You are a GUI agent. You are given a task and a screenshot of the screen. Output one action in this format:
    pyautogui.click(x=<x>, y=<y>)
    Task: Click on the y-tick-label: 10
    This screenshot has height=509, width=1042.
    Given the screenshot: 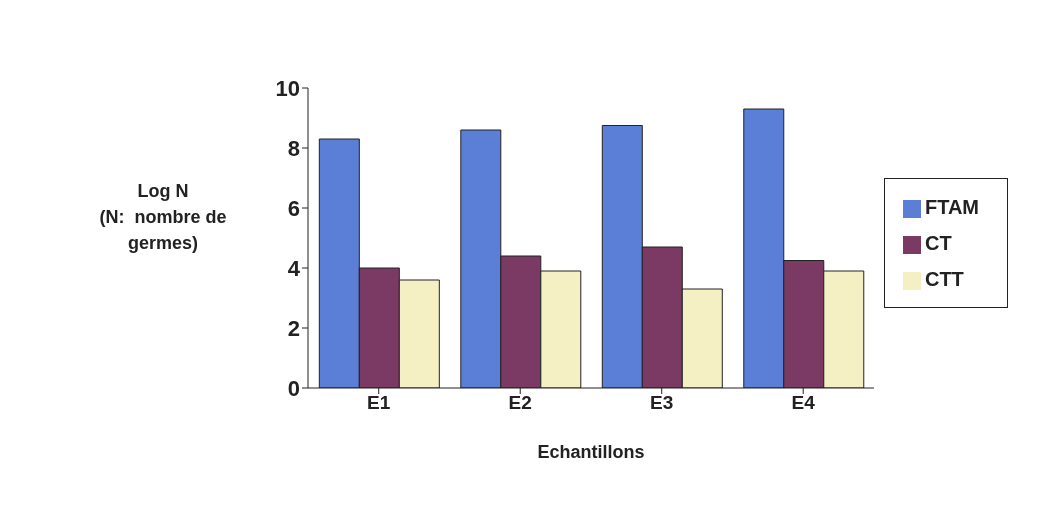 What is the action you would take?
    pyautogui.click(x=287, y=88)
    